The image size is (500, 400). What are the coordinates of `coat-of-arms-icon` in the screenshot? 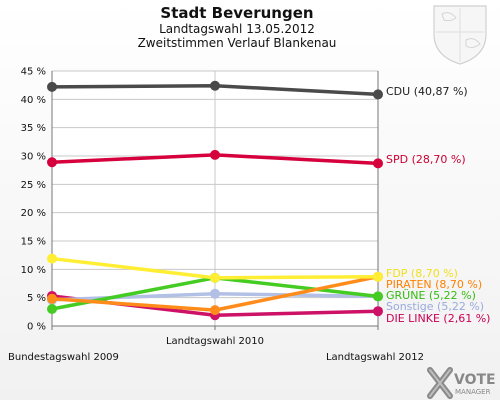 It's located at (460, 35).